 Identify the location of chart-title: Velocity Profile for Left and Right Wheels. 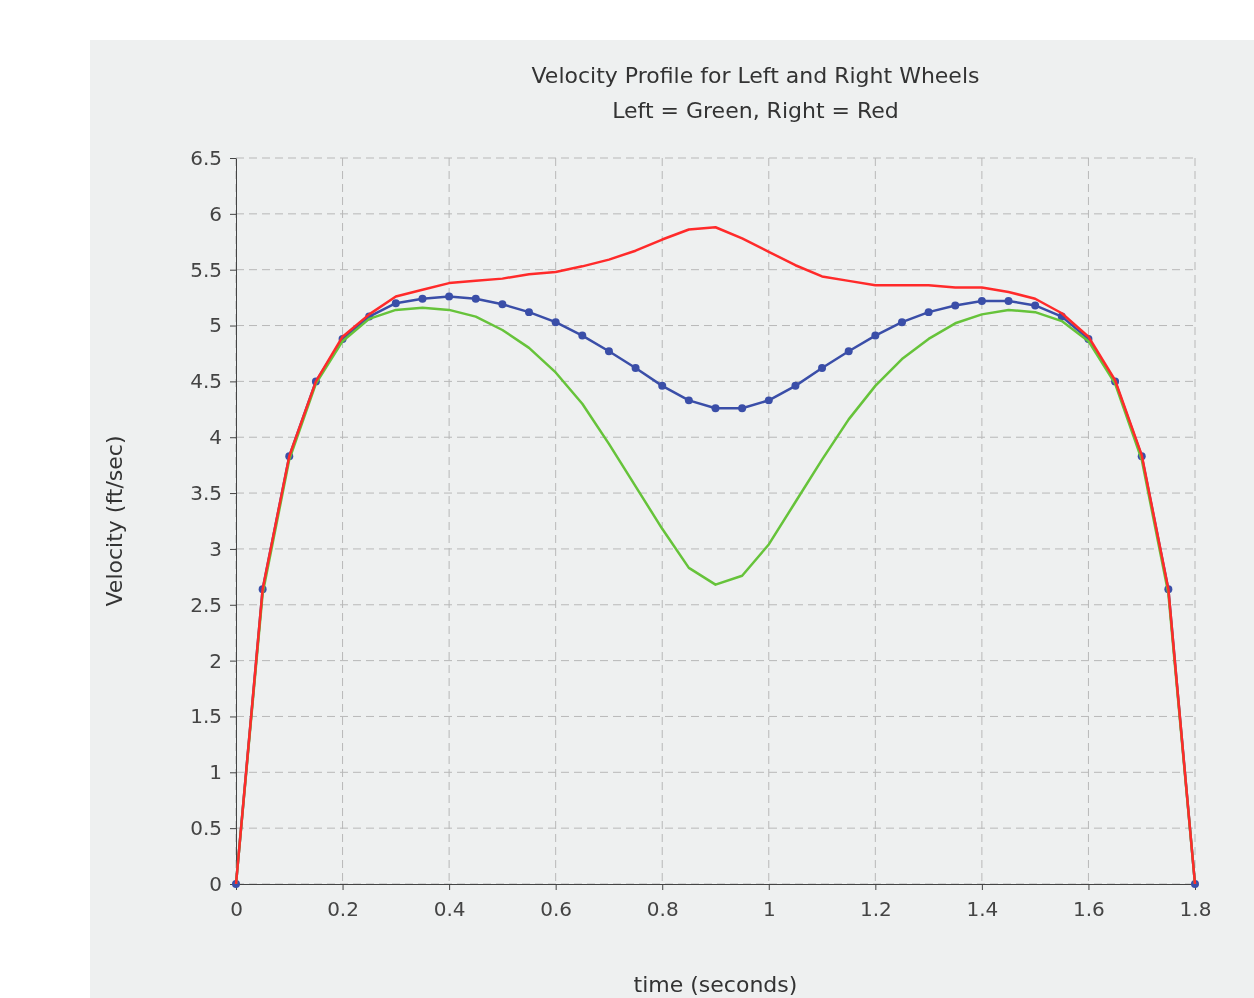
(755, 75).